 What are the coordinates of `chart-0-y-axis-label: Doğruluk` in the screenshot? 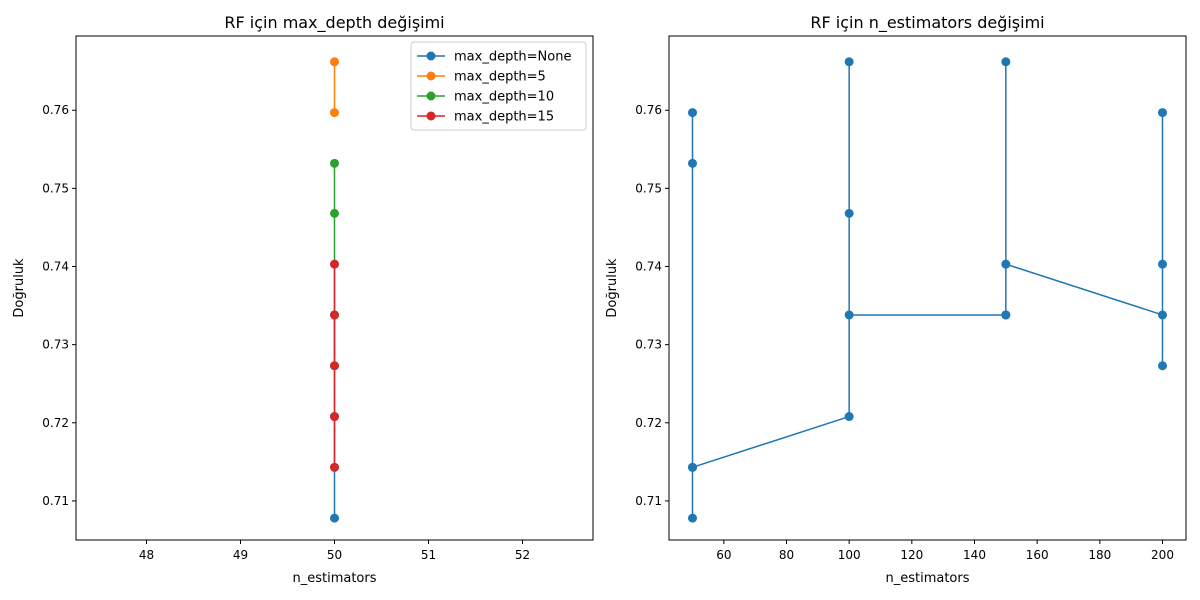 It's located at (19, 288).